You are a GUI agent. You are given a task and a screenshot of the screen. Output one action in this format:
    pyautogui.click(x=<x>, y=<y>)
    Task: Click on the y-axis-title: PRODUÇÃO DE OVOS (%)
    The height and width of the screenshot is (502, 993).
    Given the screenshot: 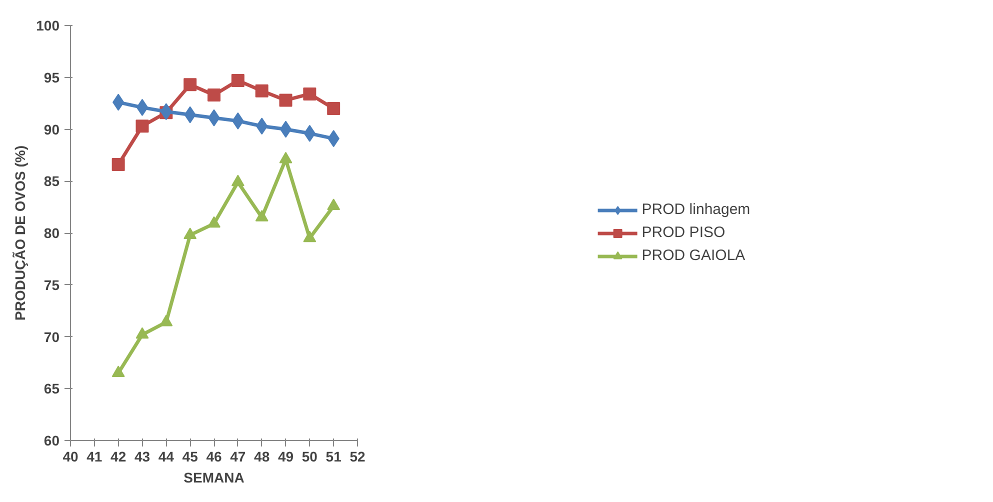 What is the action you would take?
    pyautogui.click(x=20, y=233)
    